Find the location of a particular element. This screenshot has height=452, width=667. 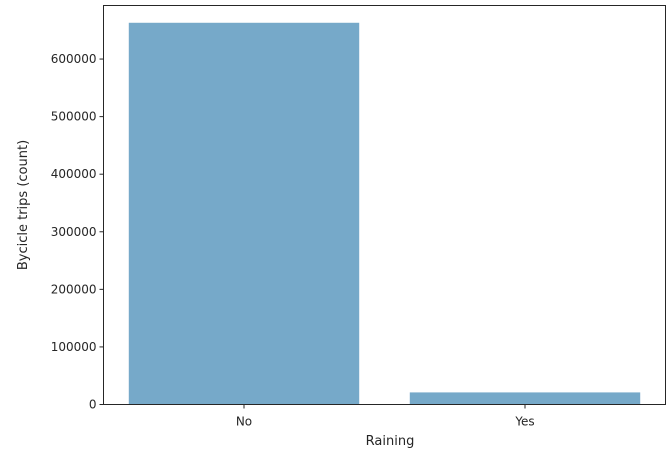

y-tick-label: 100000 is located at coordinates (74, 347).